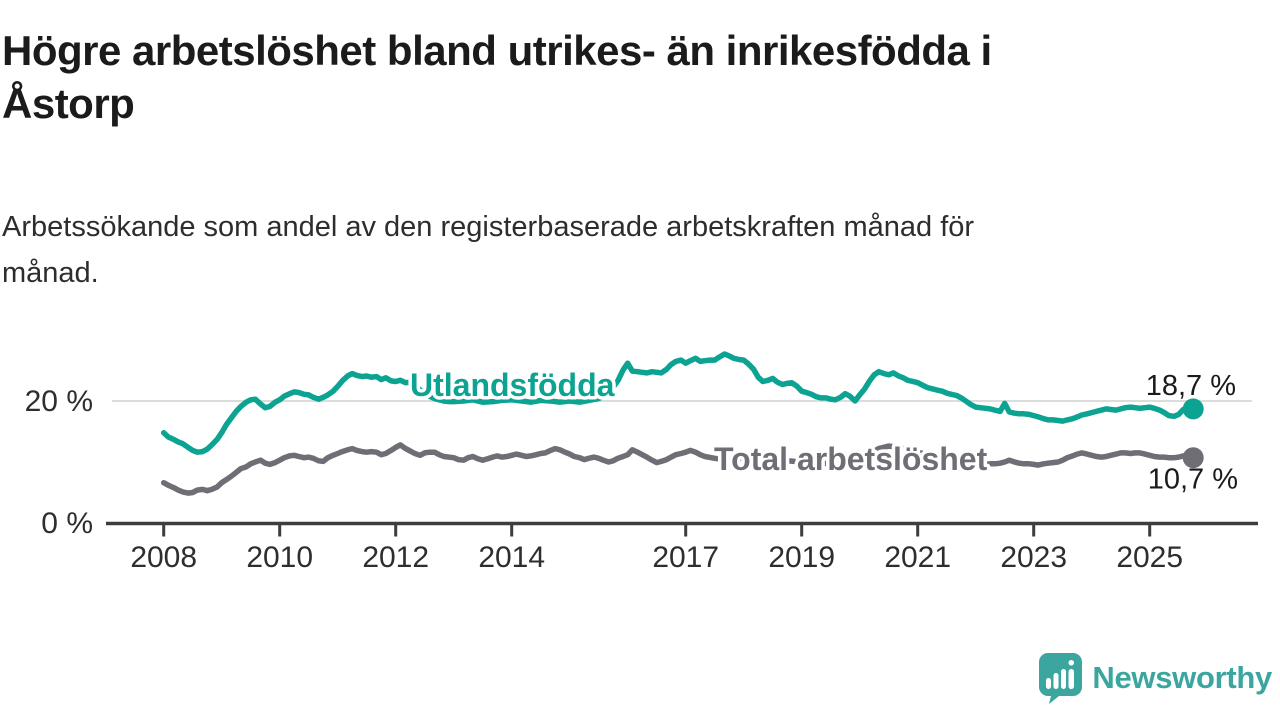 The width and height of the screenshot is (1280, 720). I want to click on series-inline-labels: Utlandsfödda Total arbetslöshet, so click(699, 422).